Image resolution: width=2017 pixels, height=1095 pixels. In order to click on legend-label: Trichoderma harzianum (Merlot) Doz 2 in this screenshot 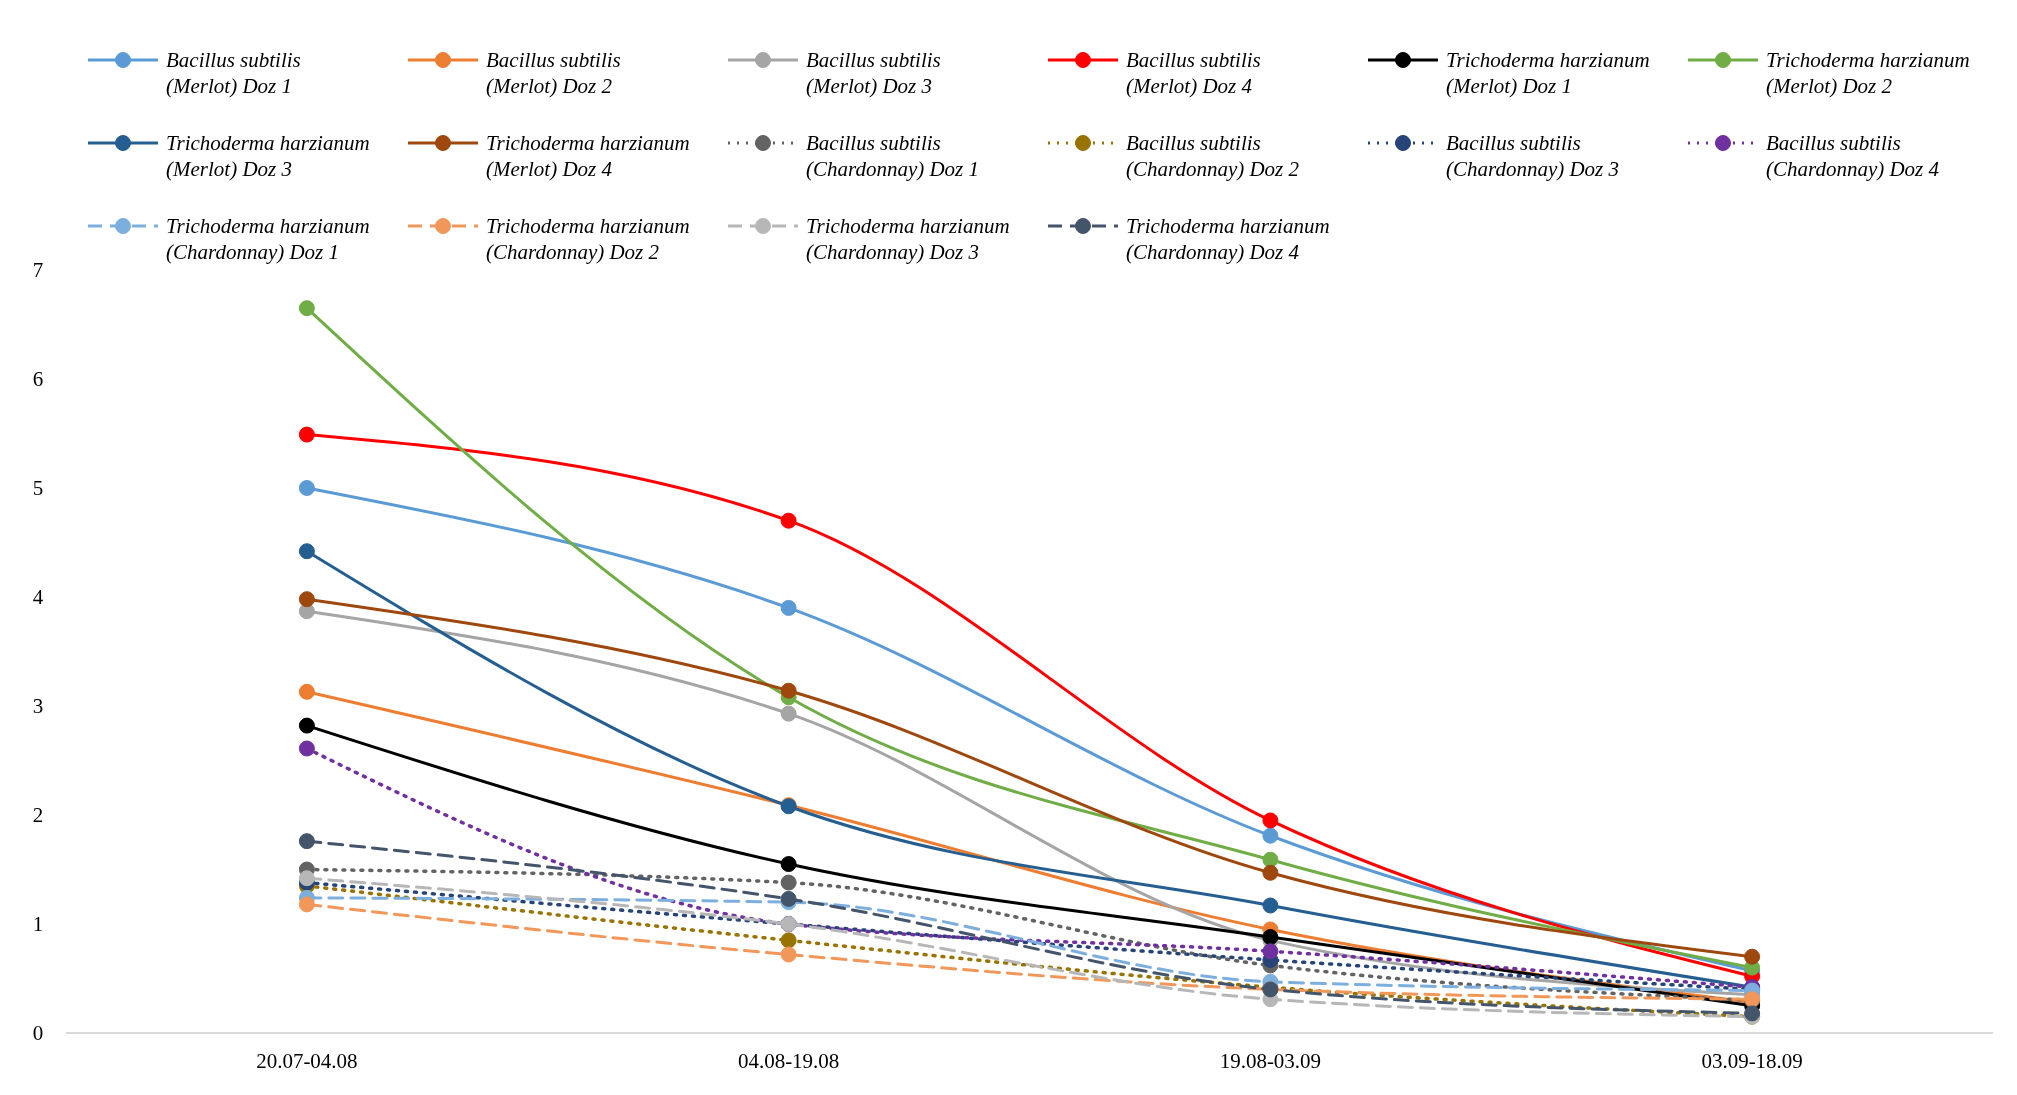, I will do `click(1868, 73)`.